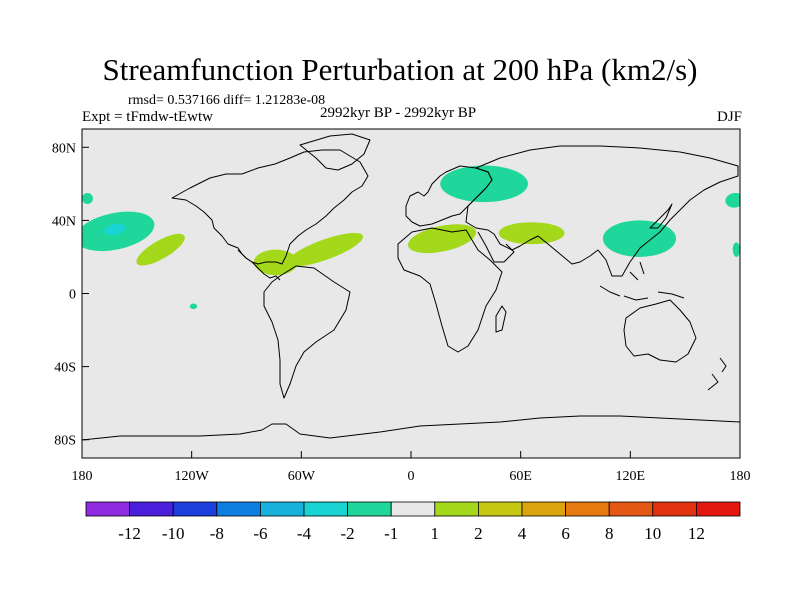 The height and width of the screenshot is (600, 800). I want to click on coast-south-america, so click(307, 332).